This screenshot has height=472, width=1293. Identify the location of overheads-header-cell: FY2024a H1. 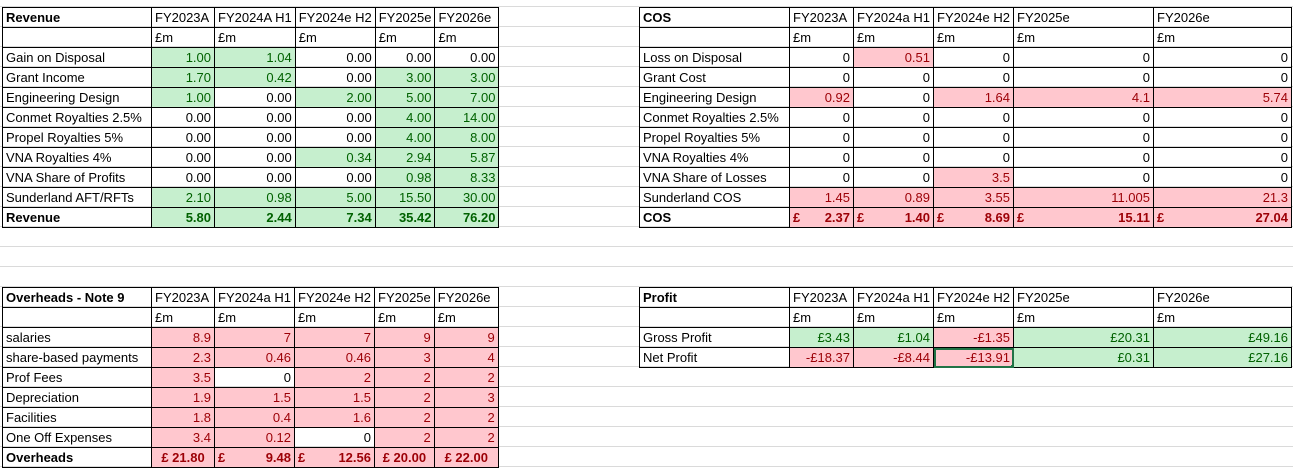
(254, 297).